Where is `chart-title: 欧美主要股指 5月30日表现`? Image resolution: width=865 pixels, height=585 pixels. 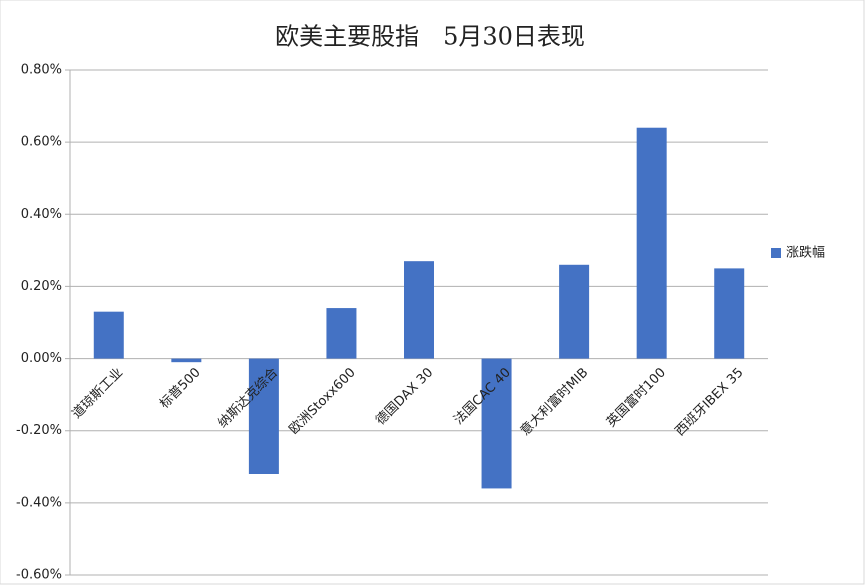
chart-title: 欧美主要股指 5月30日表现 is located at coordinates (430, 37).